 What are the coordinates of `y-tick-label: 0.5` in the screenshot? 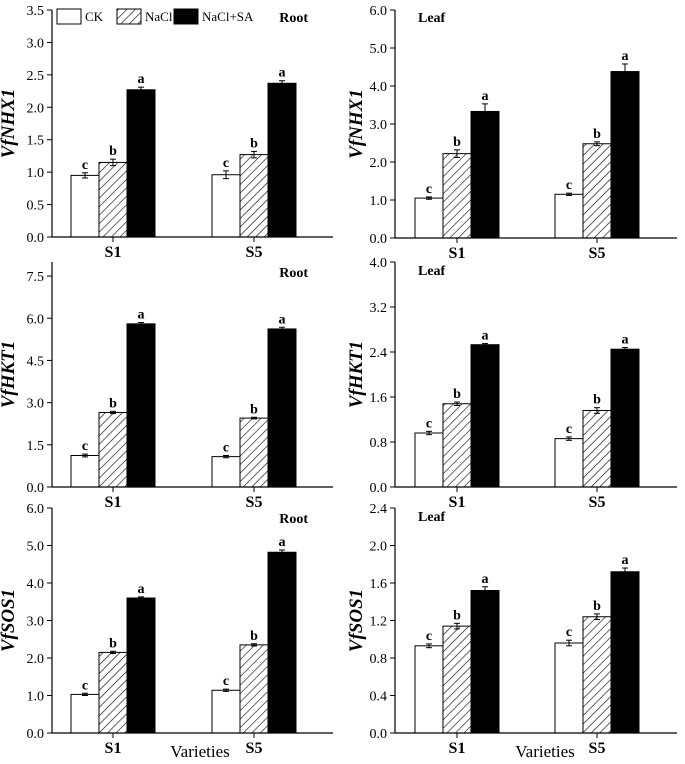 It's located at (36, 206).